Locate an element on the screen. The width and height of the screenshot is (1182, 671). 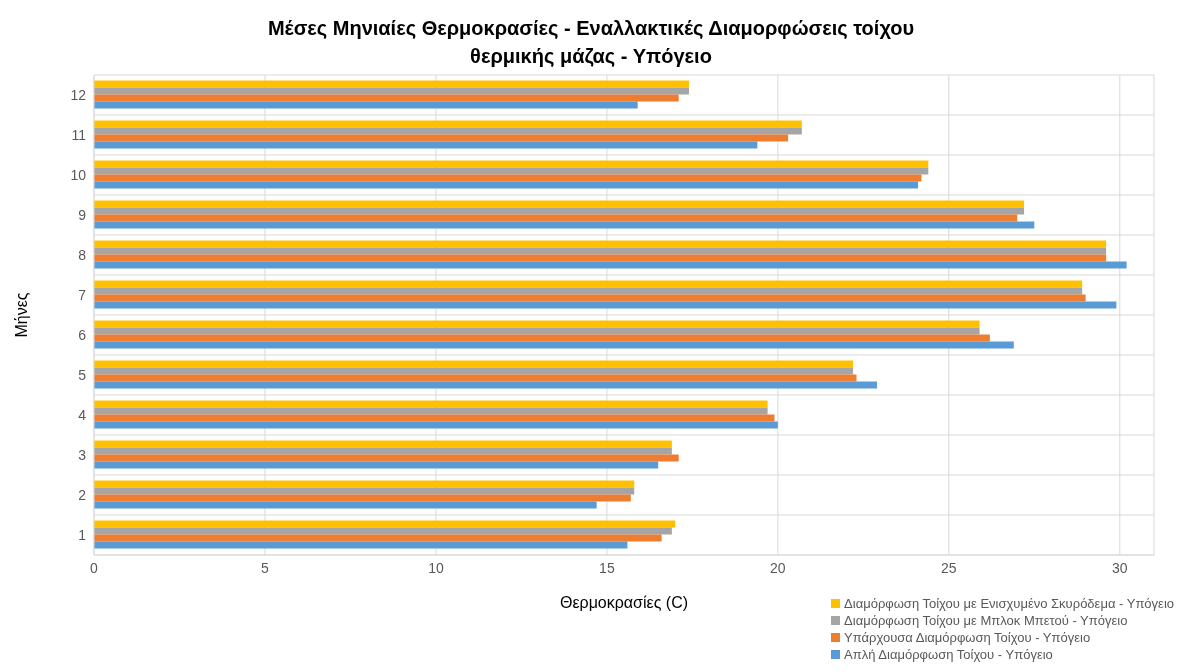
legend-label: Υπάρχουσα Διαμόρφωση Τοίχου - Υπόγειο is located at coordinates (967, 637).